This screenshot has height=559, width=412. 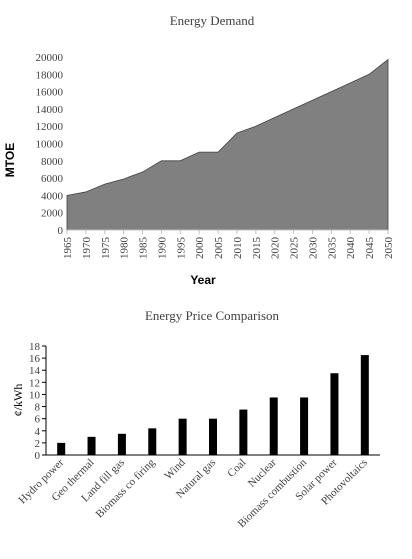 I want to click on x-tick-label: 1975, so click(x=106, y=248).